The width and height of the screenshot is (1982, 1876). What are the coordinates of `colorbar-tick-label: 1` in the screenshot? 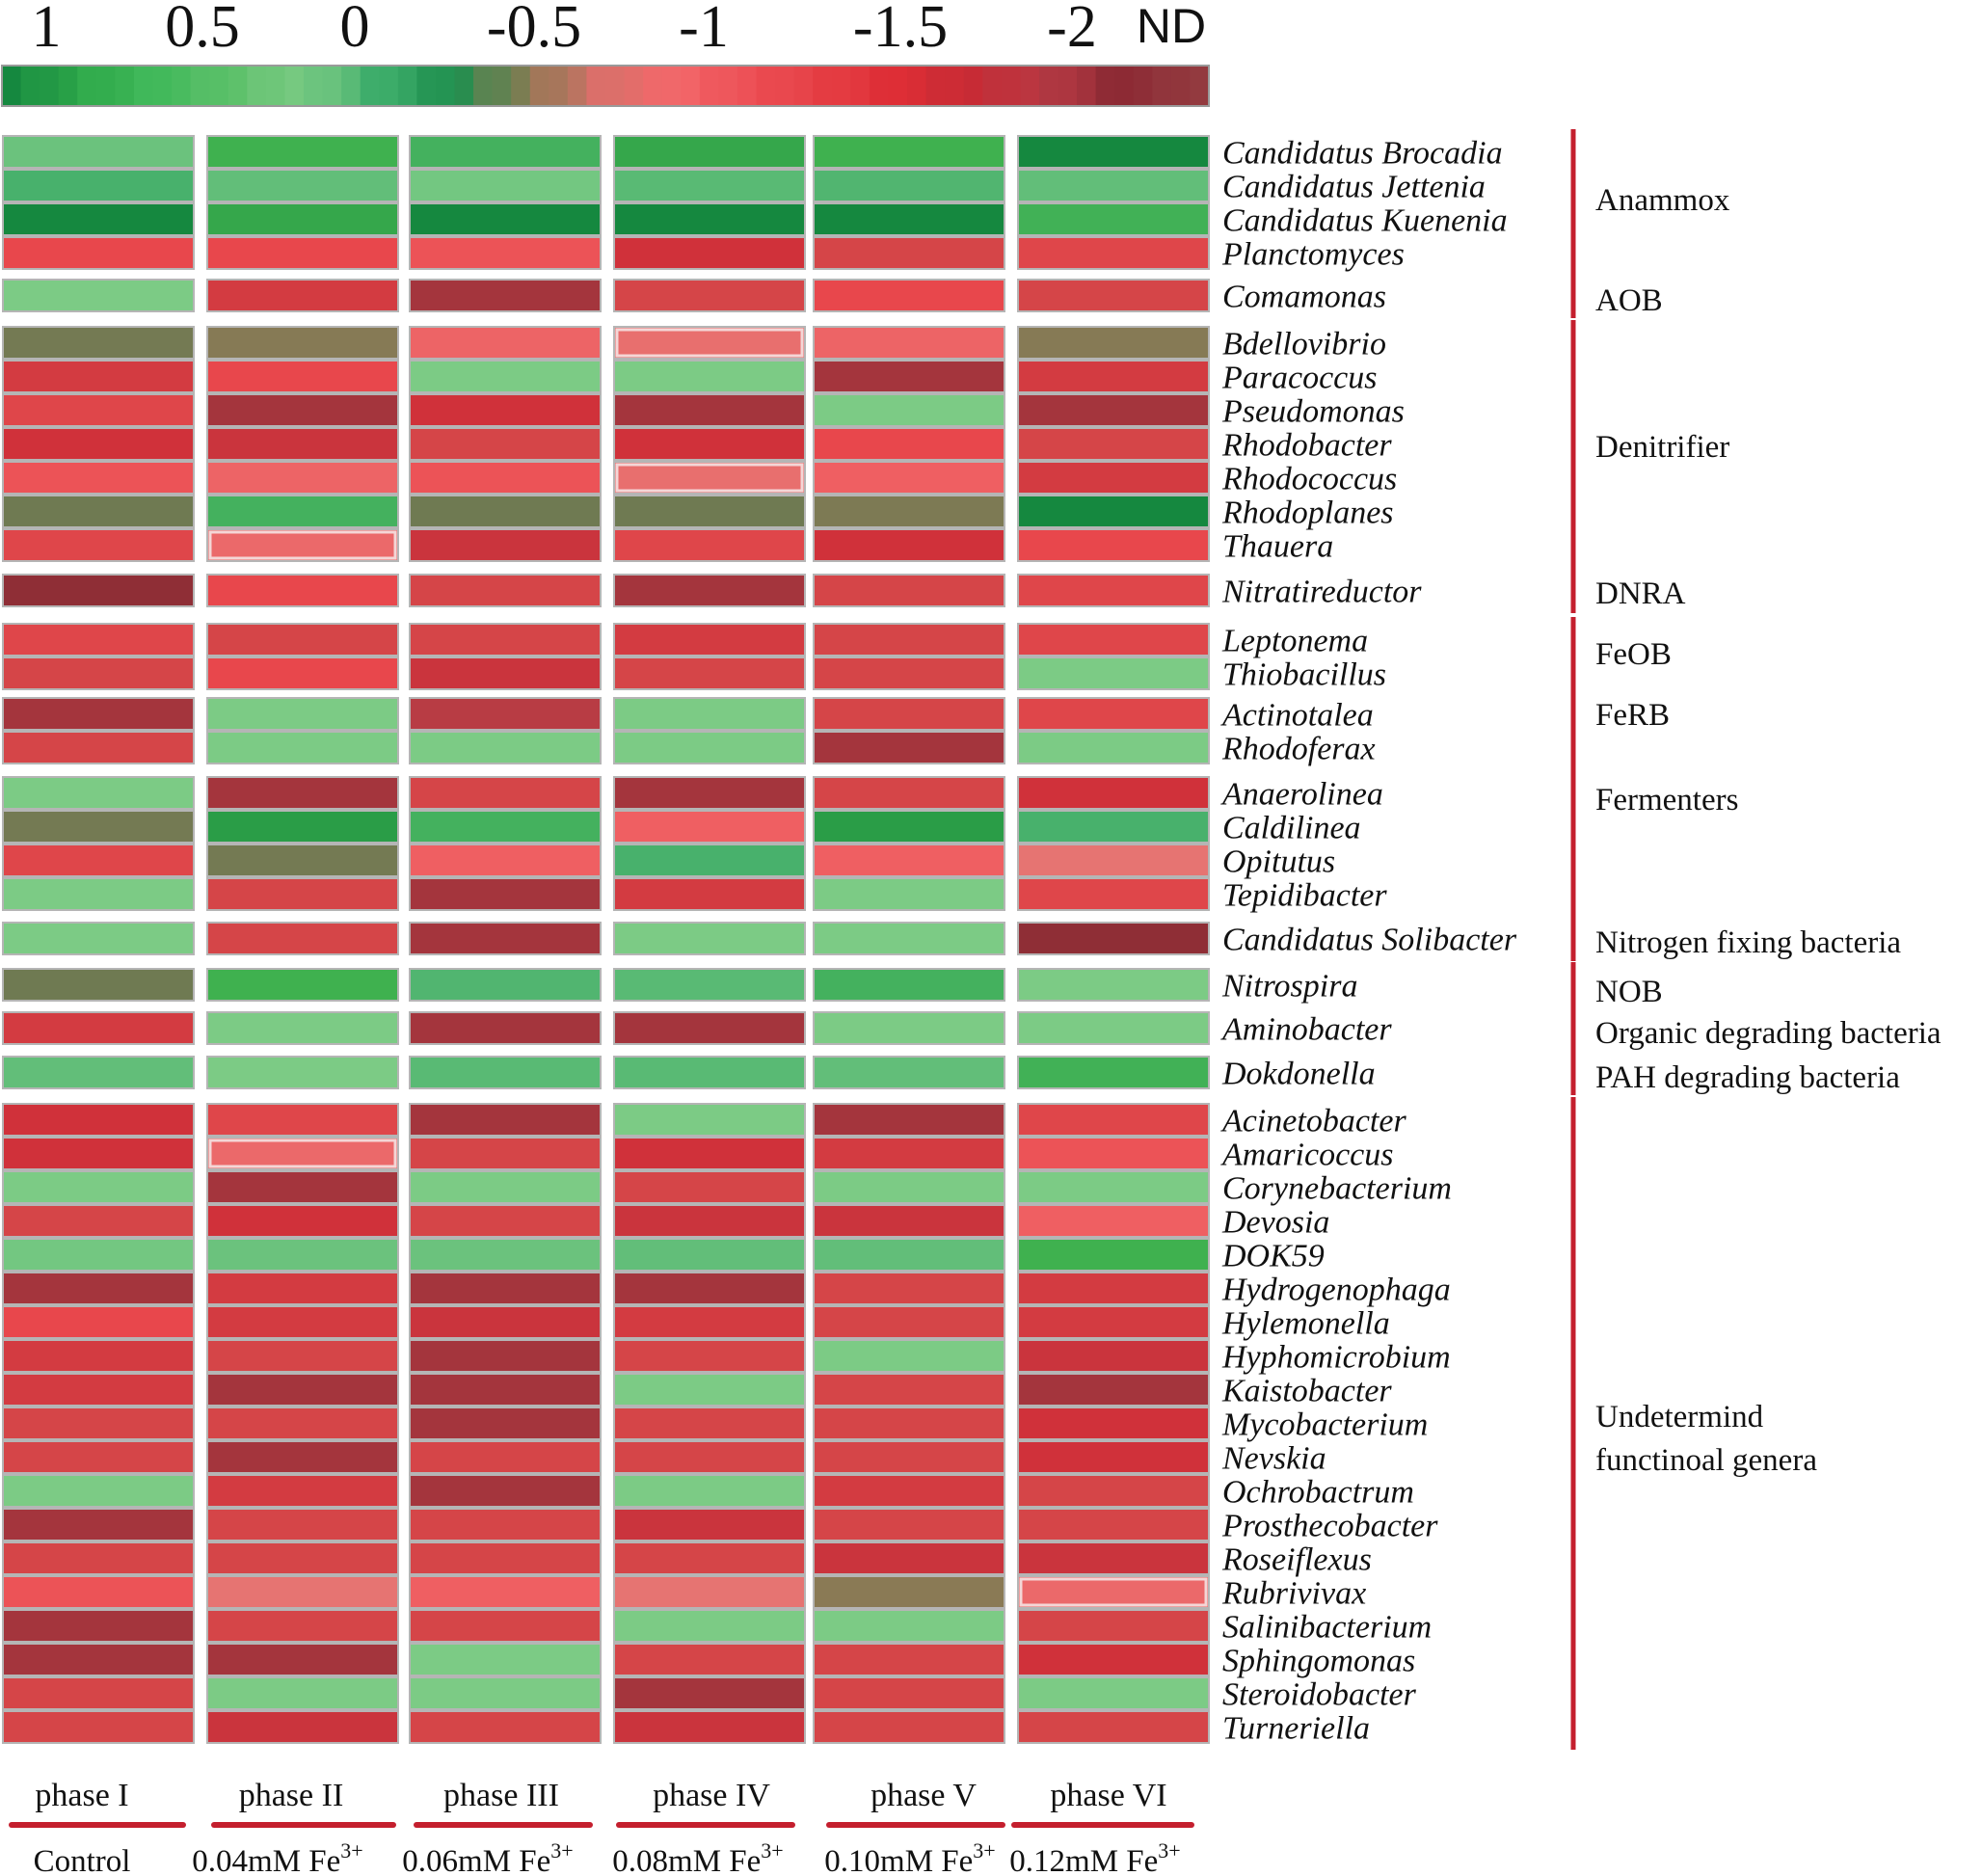 It's located at (47, 30).